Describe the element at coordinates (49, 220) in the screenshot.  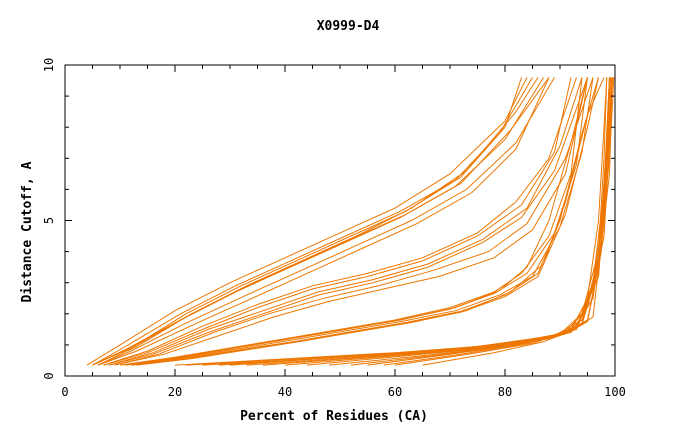
I see `y-tick-label: 5` at that location.